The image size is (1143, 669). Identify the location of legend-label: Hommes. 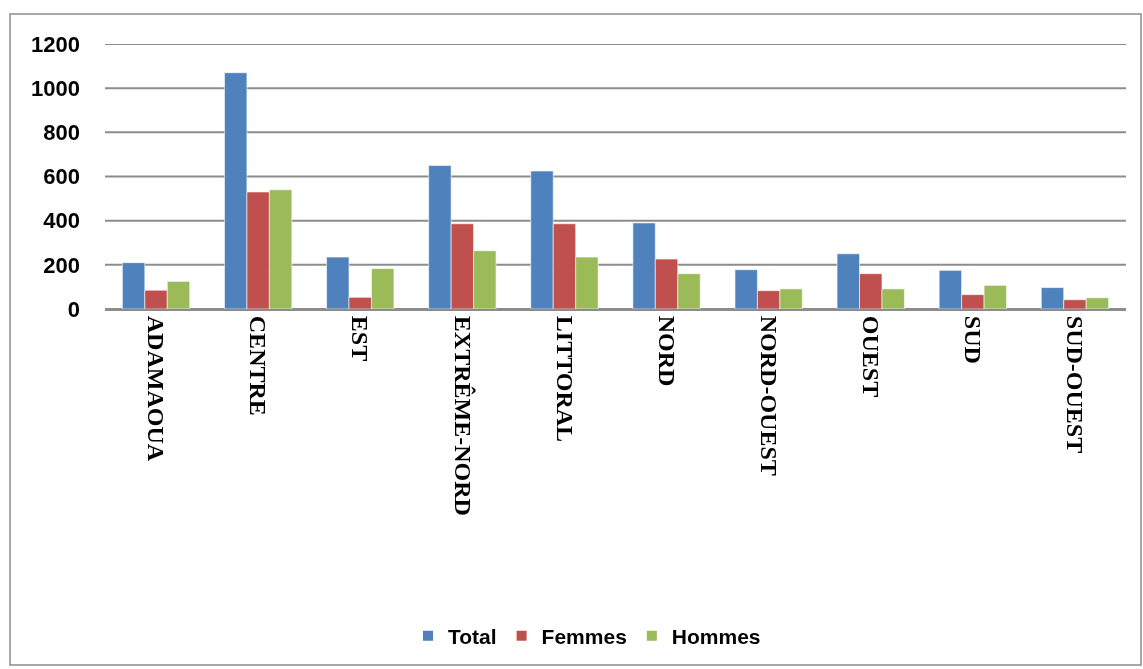
(716, 636).